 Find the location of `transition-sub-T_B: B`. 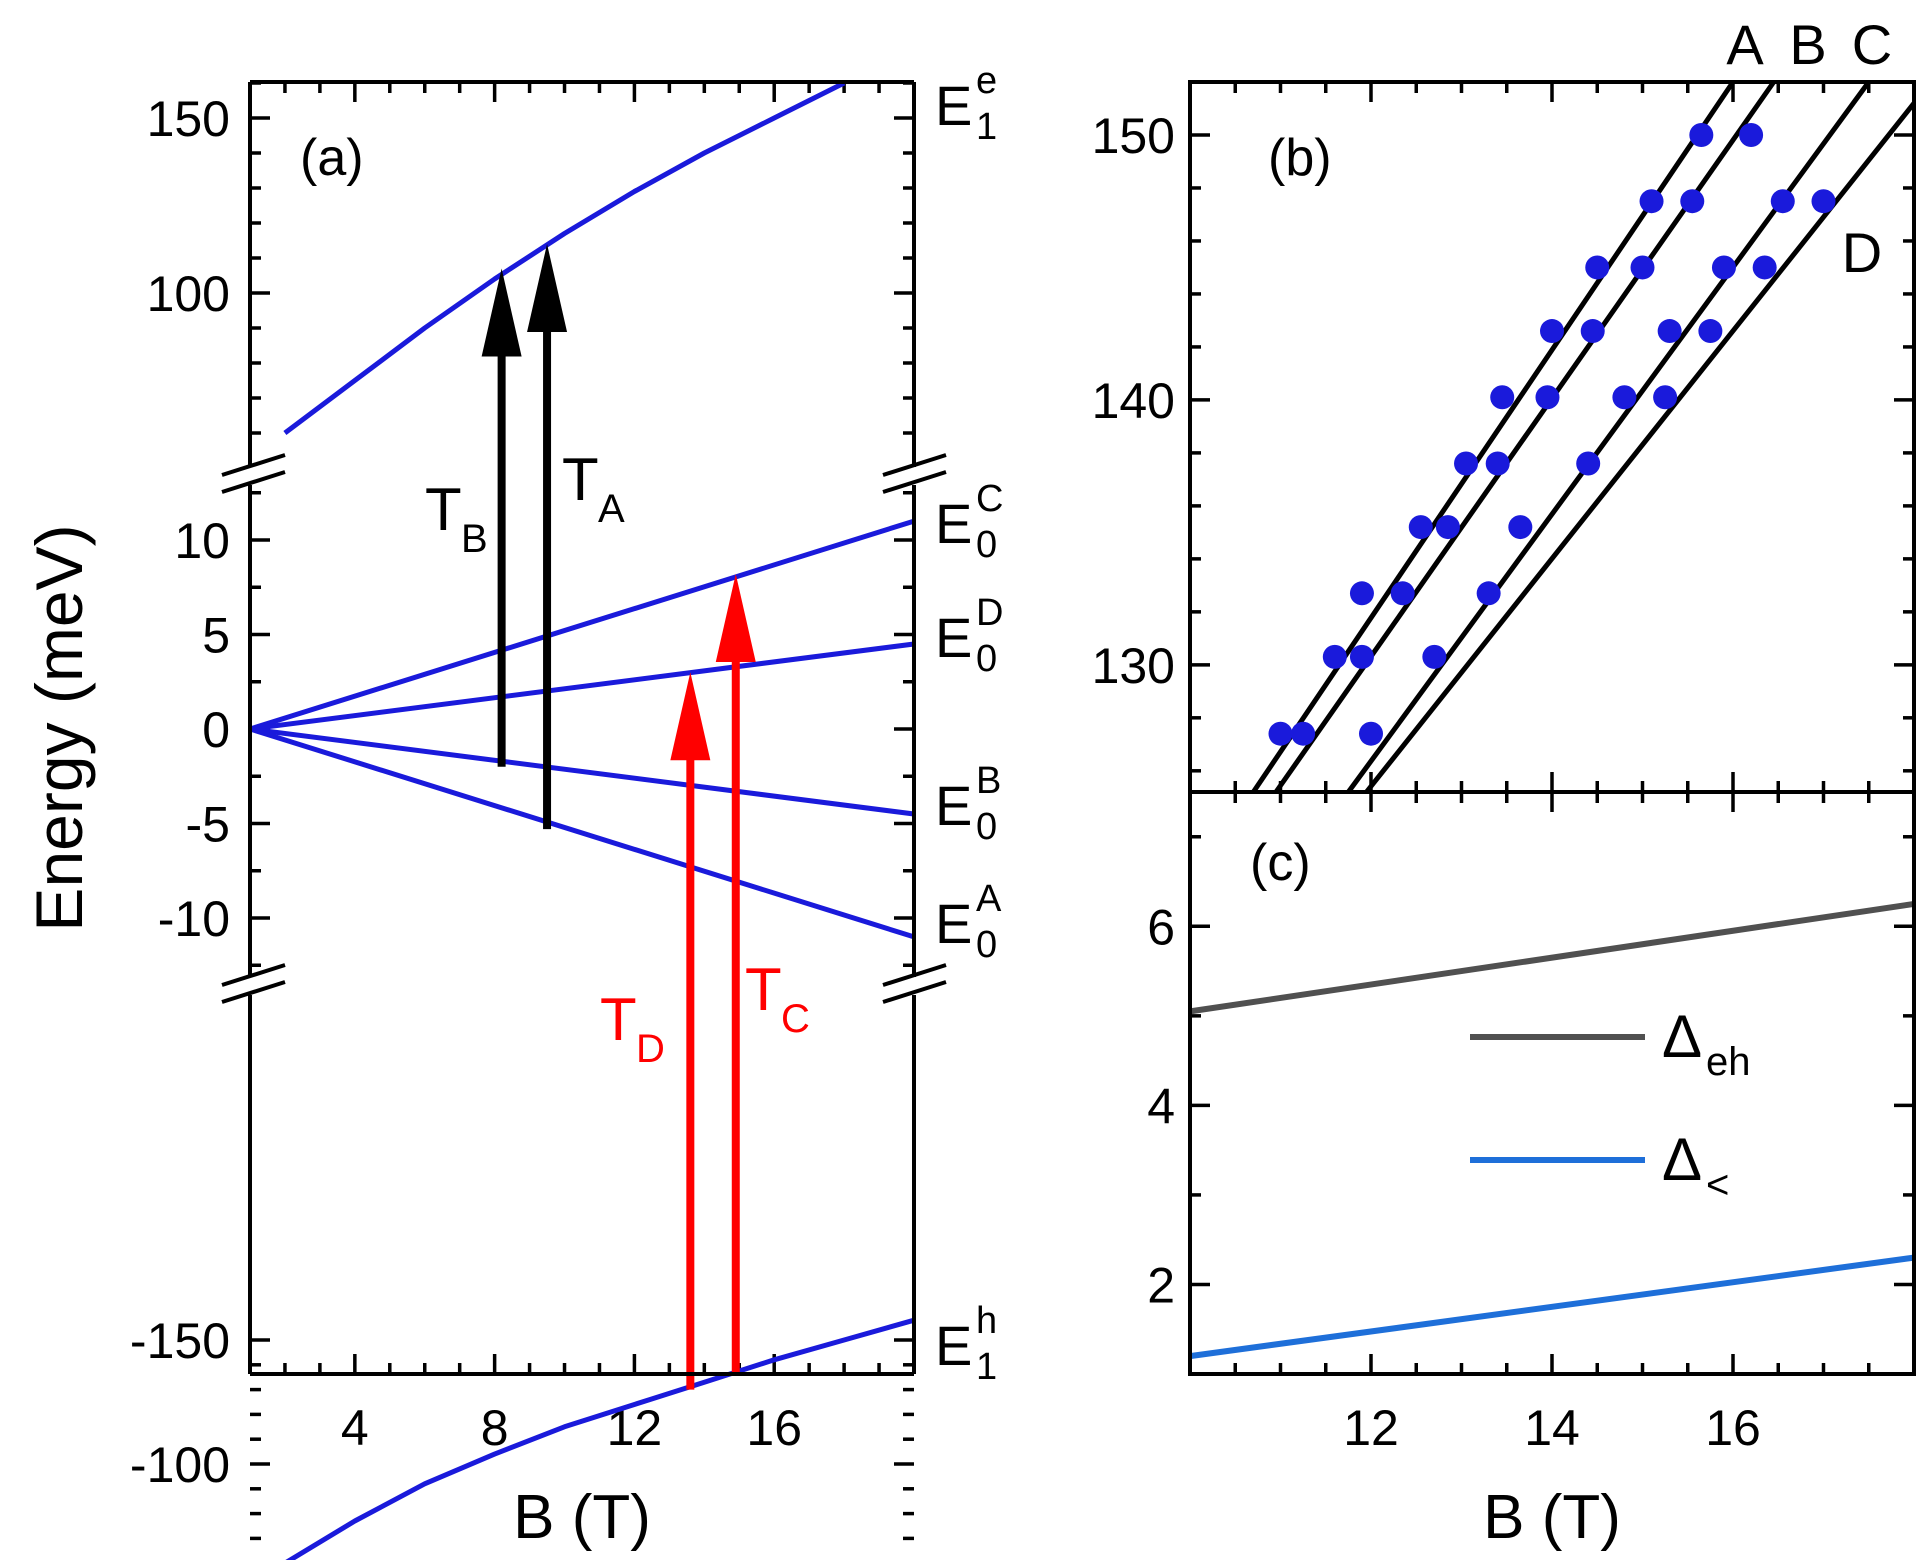

transition-sub-T_B: B is located at coordinates (474, 539).